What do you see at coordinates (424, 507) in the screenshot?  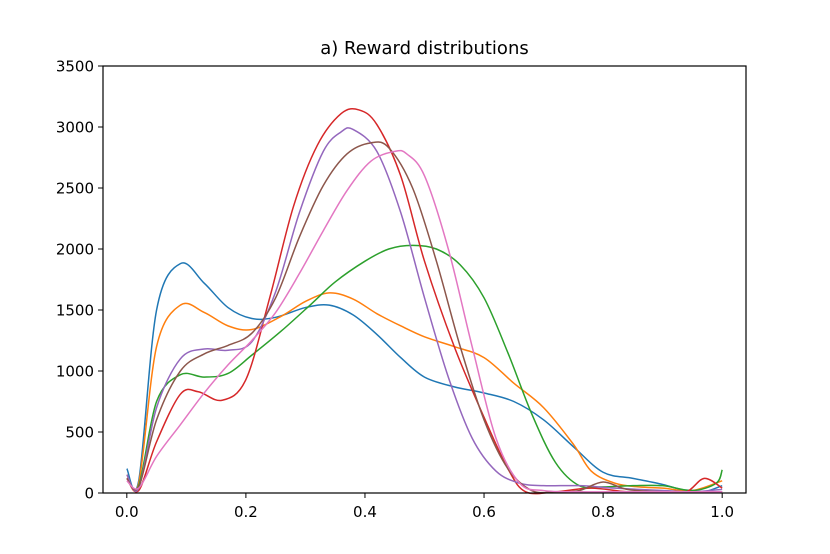 I see `x-axis: 0.0 0.2 0.4 0.6 0.8 1.0` at bounding box center [424, 507].